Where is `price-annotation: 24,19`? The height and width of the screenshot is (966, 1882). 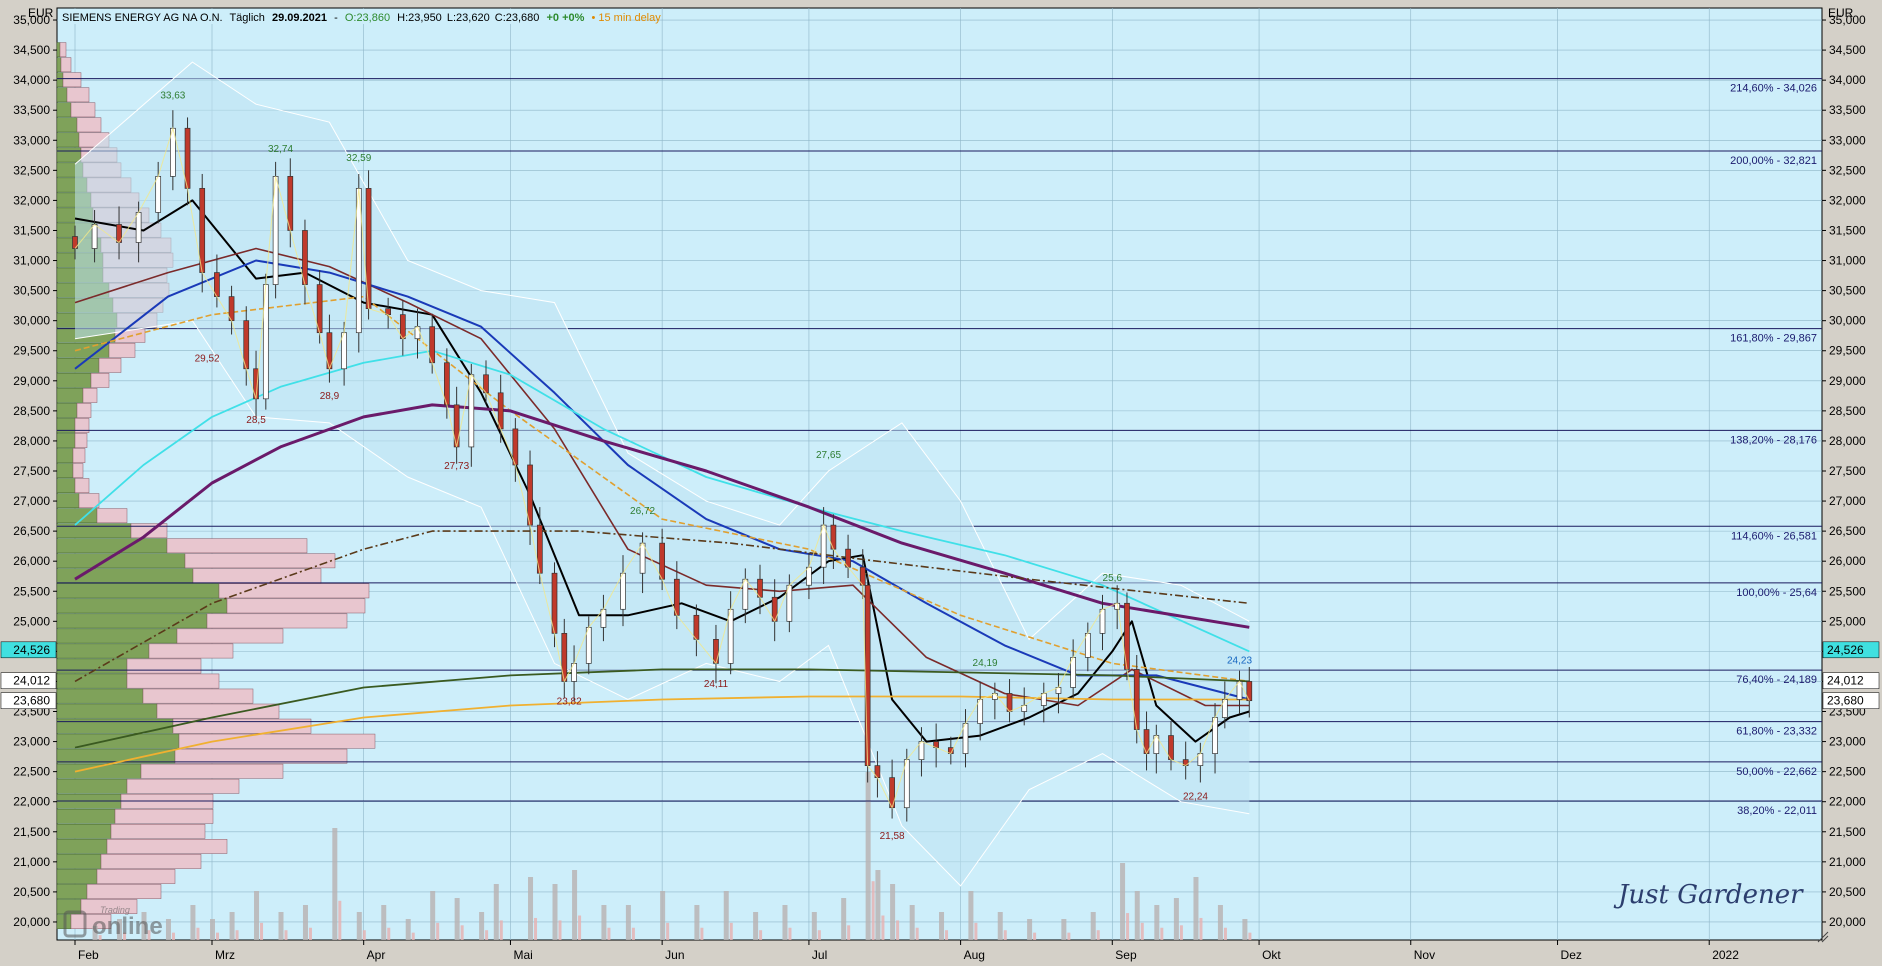 price-annotation: 24,19 is located at coordinates (985, 663).